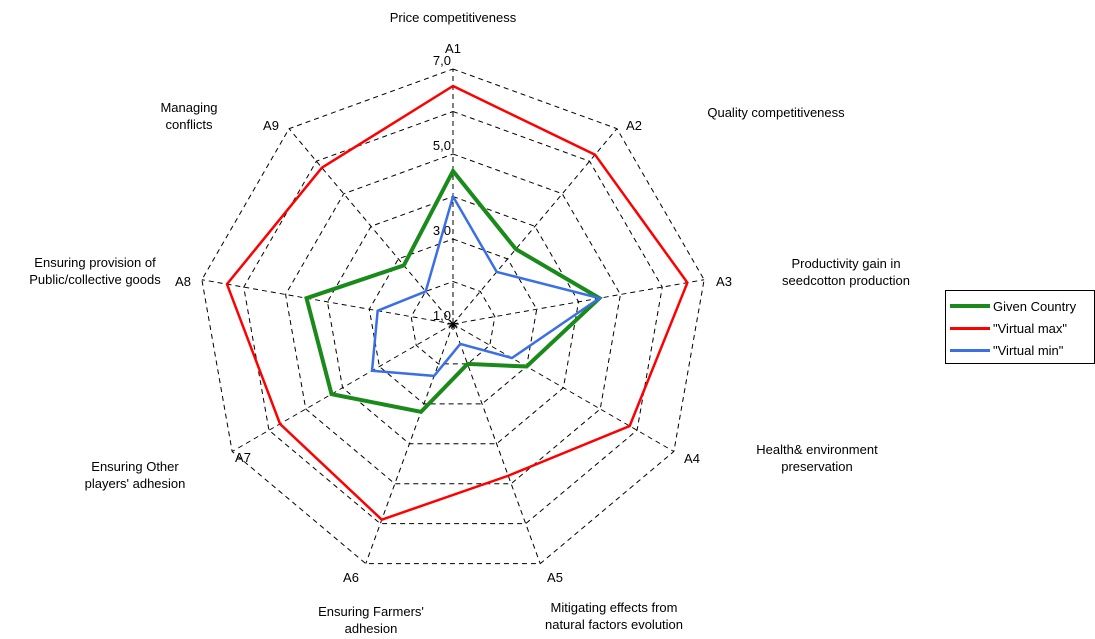 The width and height of the screenshot is (1095, 639). Describe the element at coordinates (183, 281) in the screenshot. I see `axis-id-a8: A8` at that location.